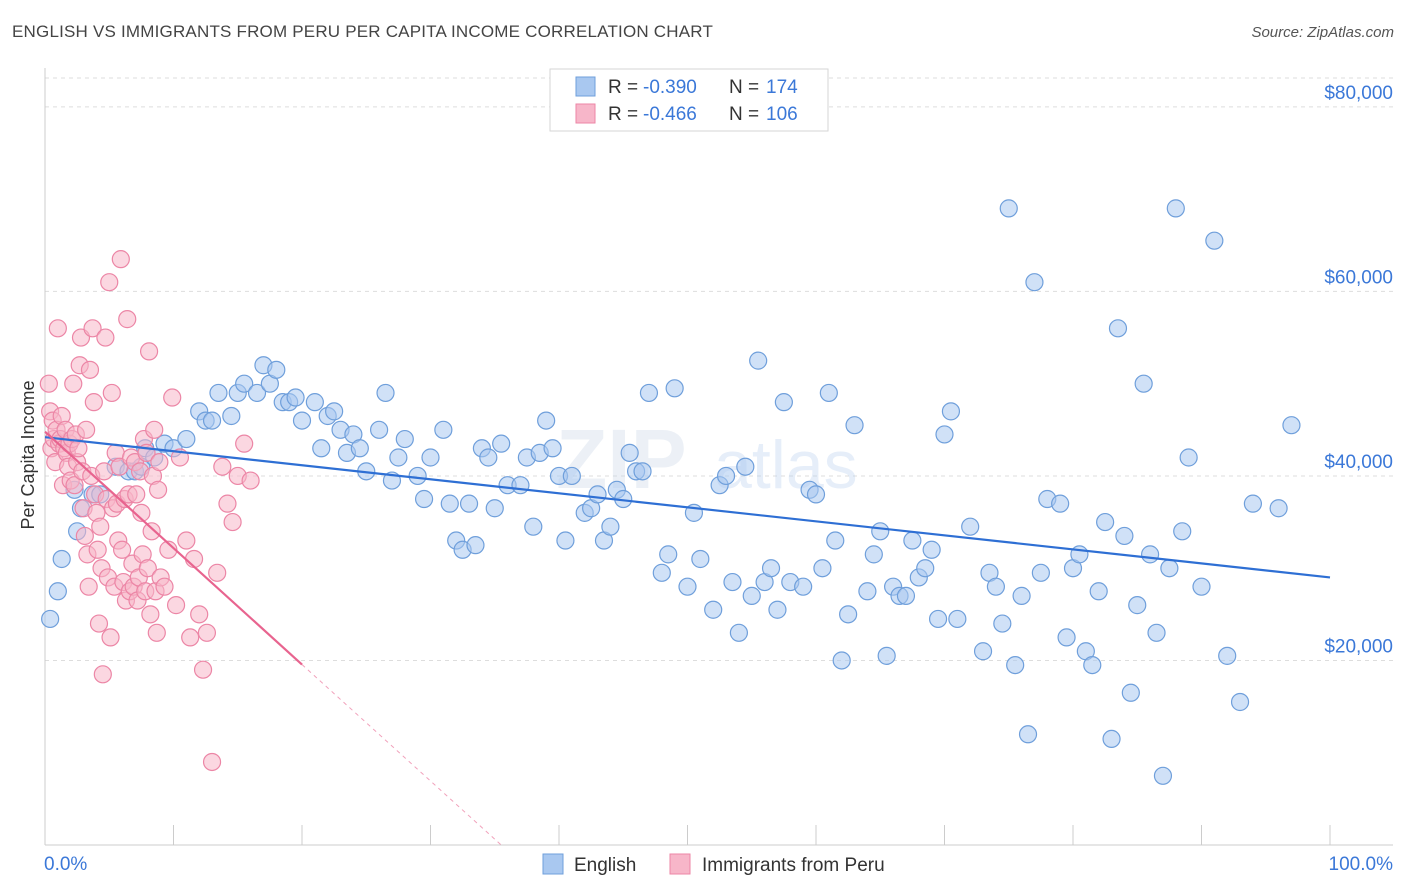  Describe the element at coordinates (401, 755) in the screenshot. I see `peru-trend-extension` at that location.